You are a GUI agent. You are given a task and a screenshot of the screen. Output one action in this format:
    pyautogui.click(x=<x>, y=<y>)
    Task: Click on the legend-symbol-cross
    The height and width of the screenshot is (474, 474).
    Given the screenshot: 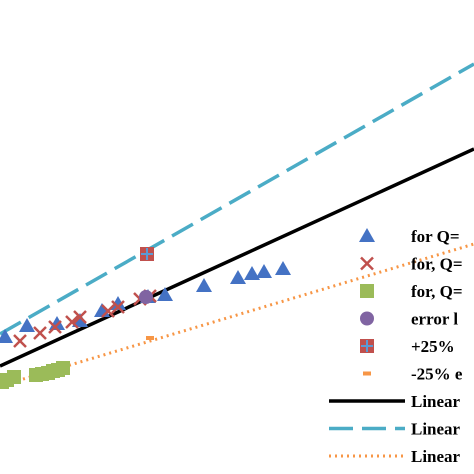 What is the action you would take?
    pyautogui.click(x=367, y=263)
    